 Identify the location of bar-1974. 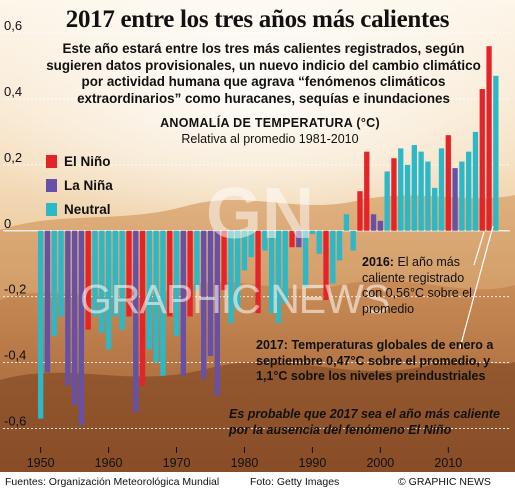
(204, 305).